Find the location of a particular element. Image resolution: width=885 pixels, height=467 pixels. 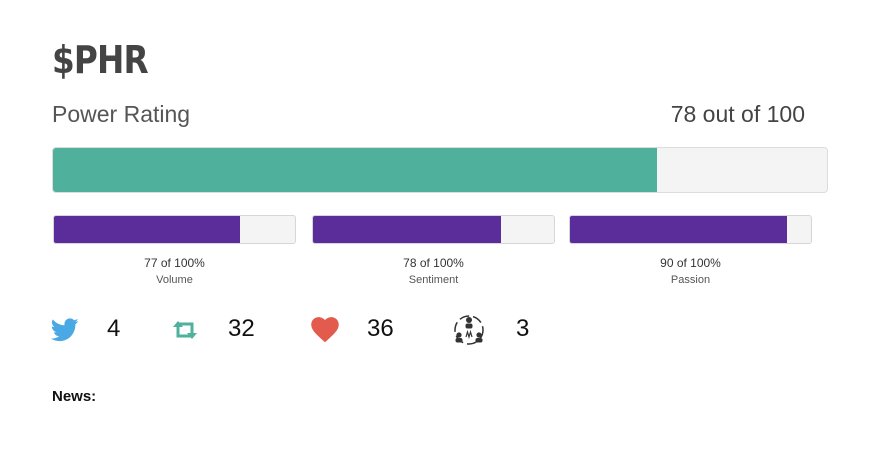

power-rating-value: 78 is located at coordinates (683, 114).